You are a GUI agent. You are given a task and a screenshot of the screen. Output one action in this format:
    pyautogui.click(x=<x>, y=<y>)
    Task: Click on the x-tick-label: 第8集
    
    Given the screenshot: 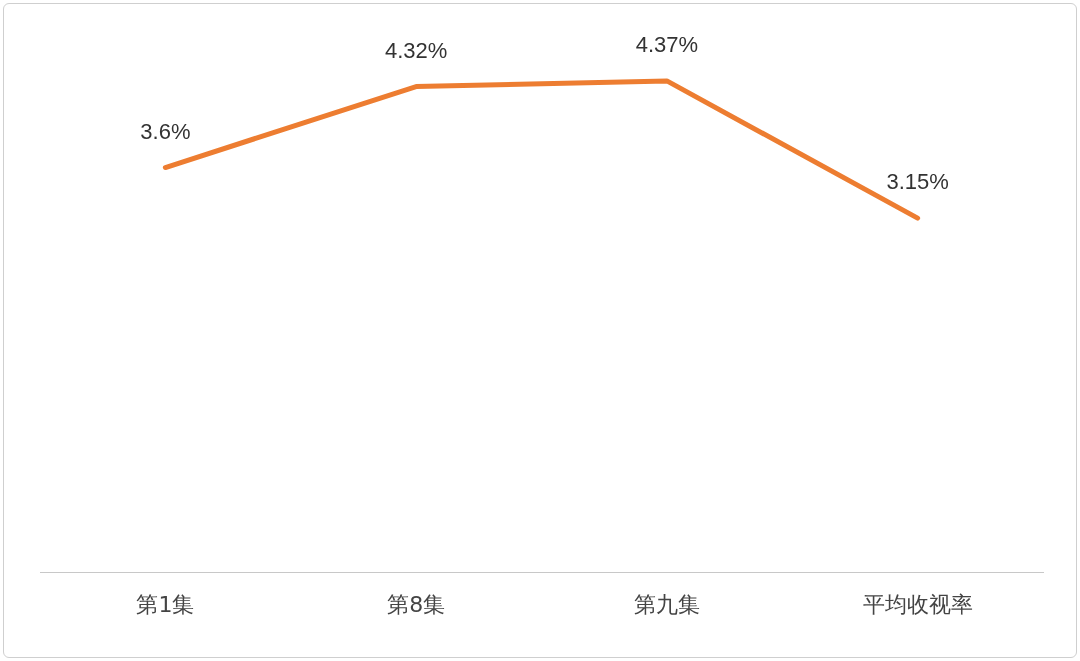 What is the action you would take?
    pyautogui.click(x=416, y=604)
    